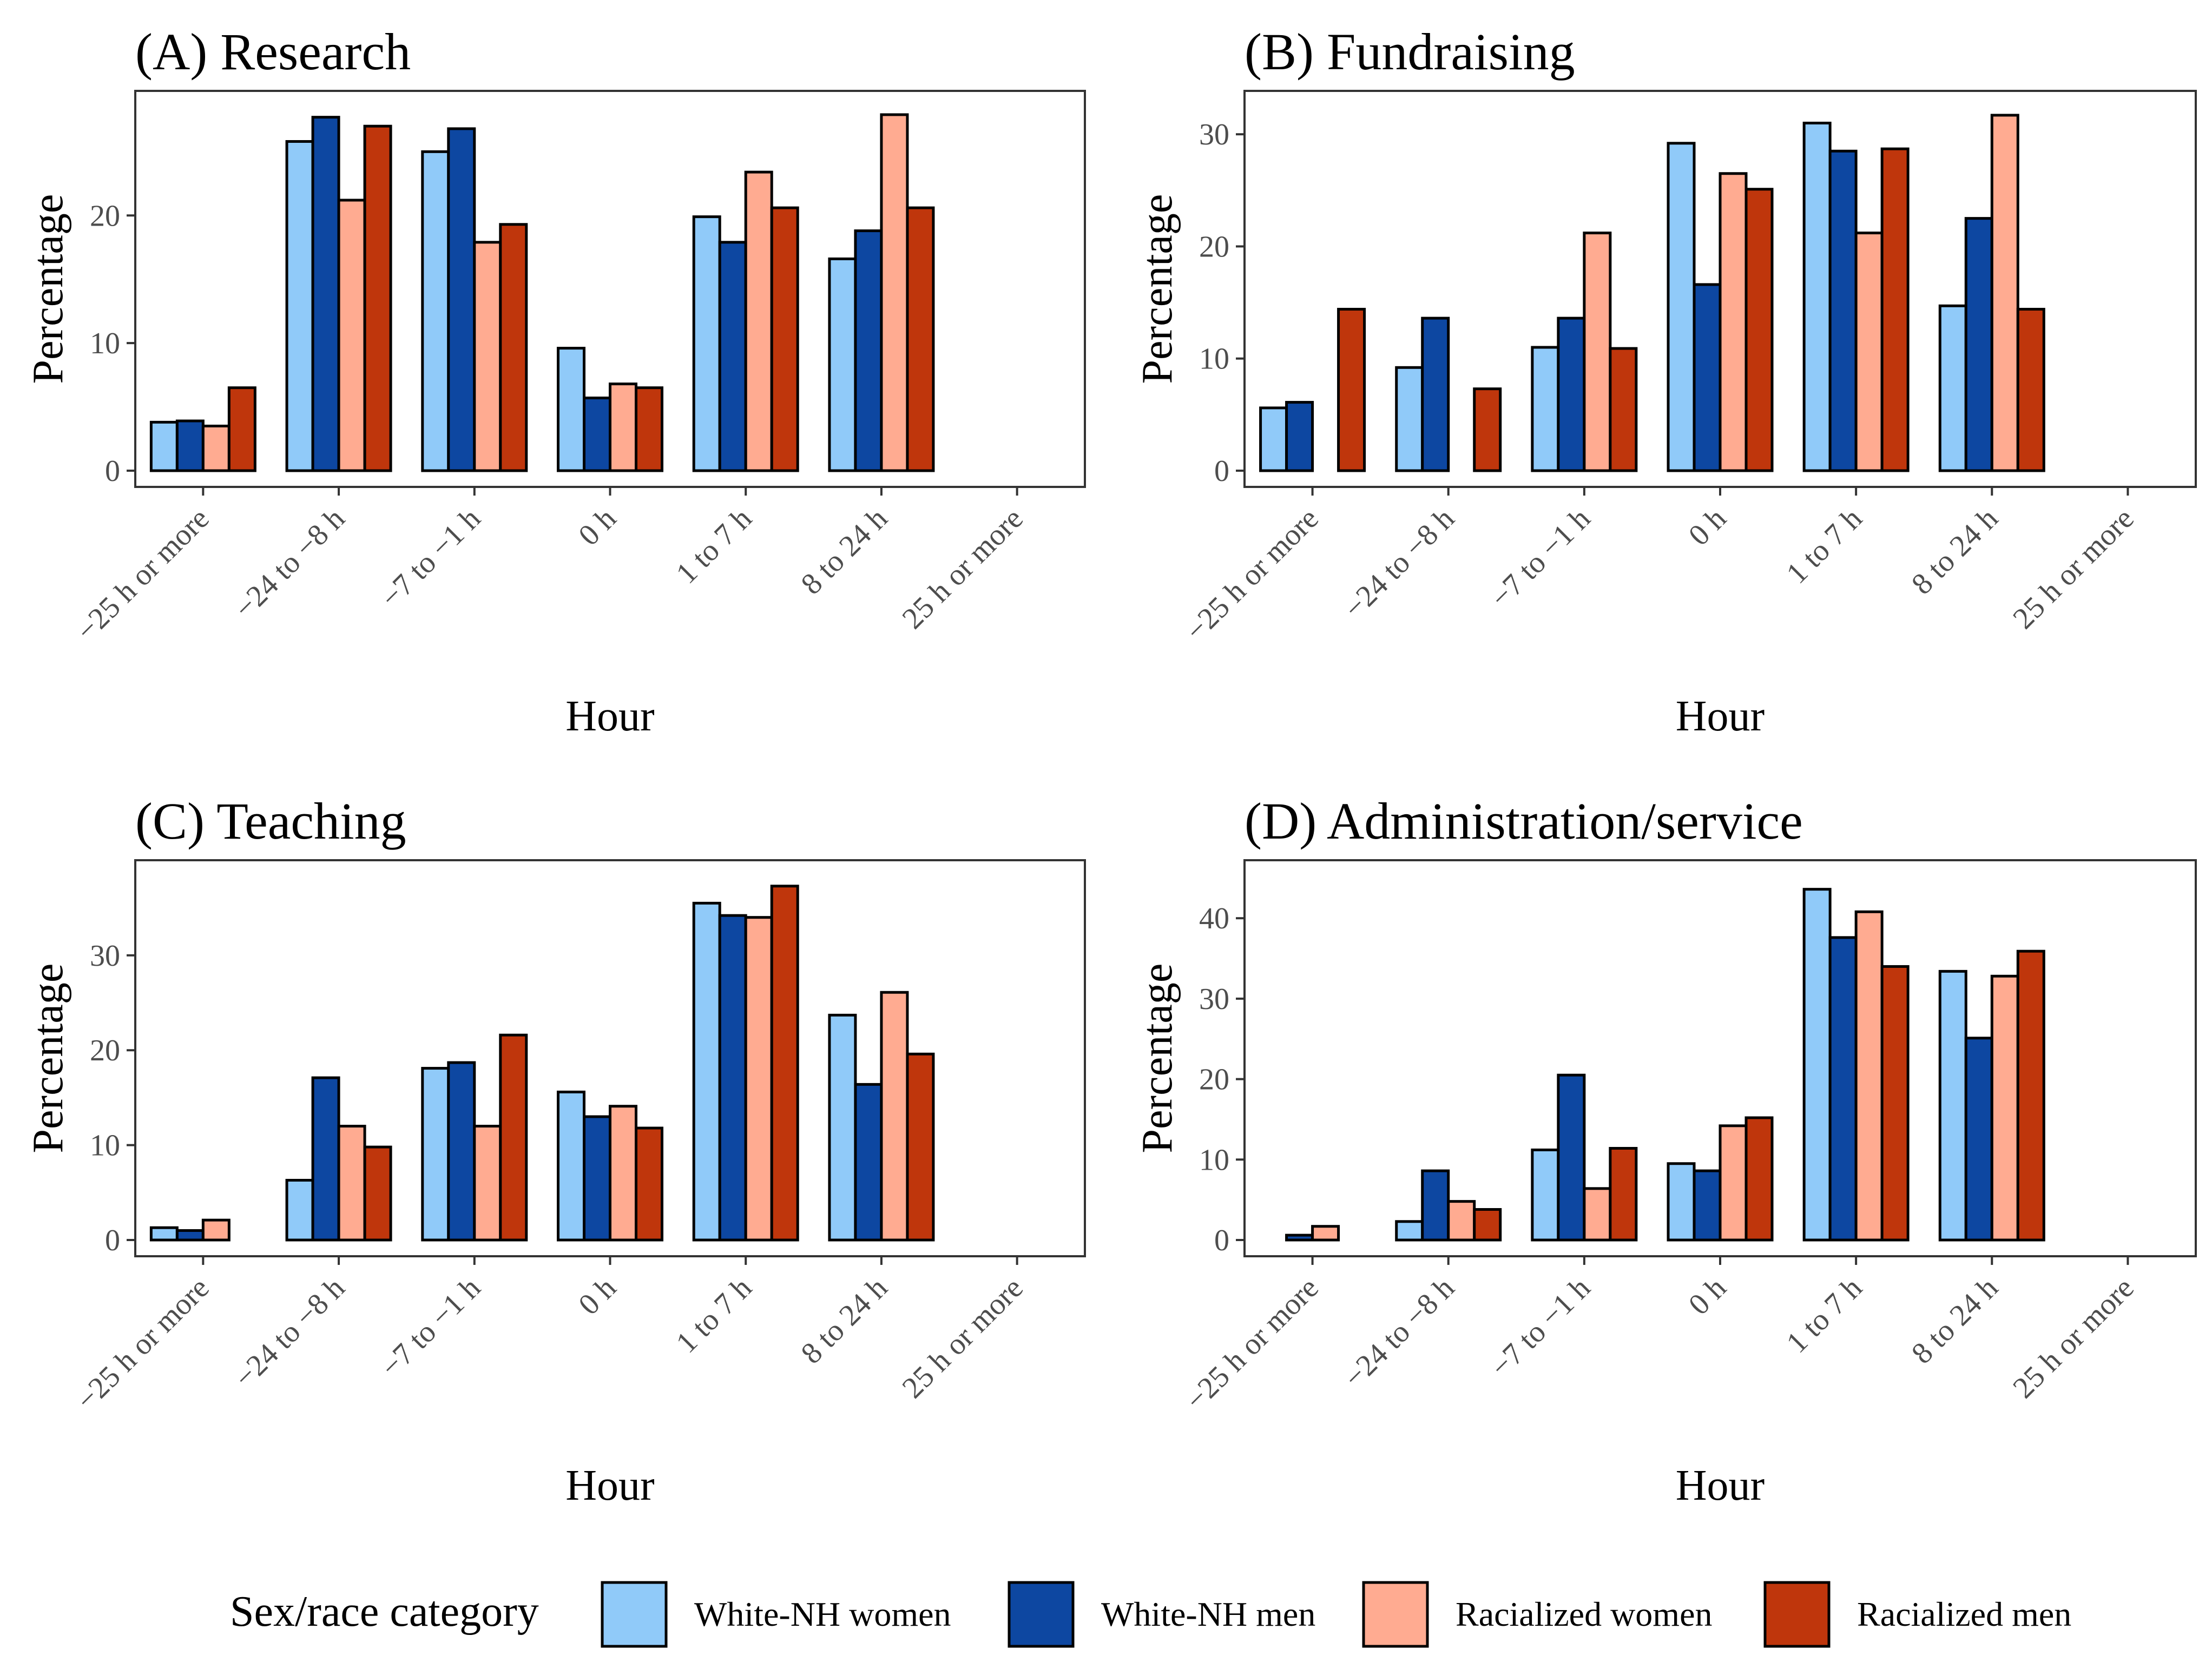 The height and width of the screenshot is (1662, 2212). I want to click on y-tick-label: 40, so click(1214, 918).